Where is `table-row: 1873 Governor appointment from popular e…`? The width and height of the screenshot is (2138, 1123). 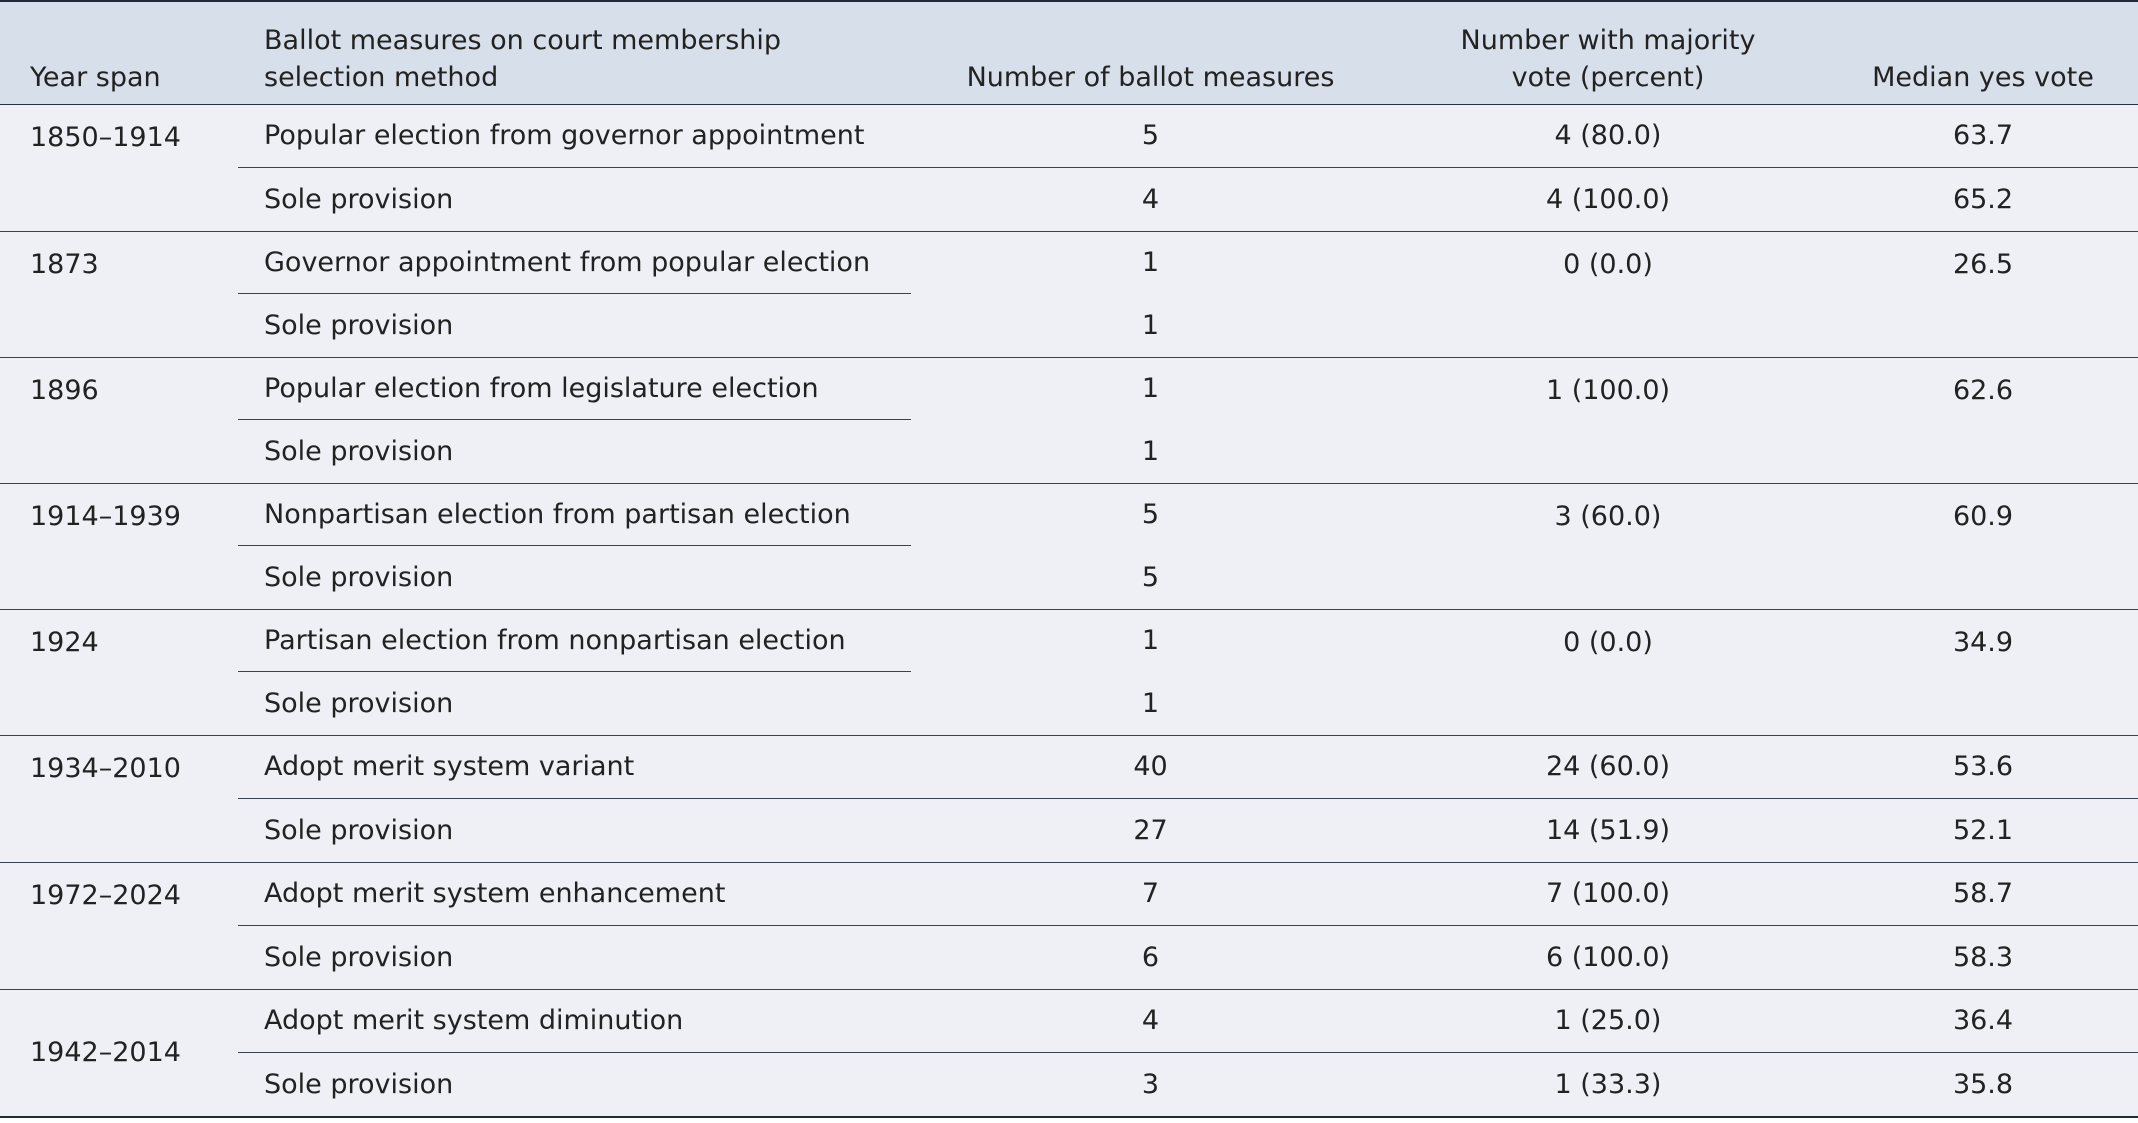
table-row: 1873 Governor appointment from popular e… is located at coordinates (1069, 262).